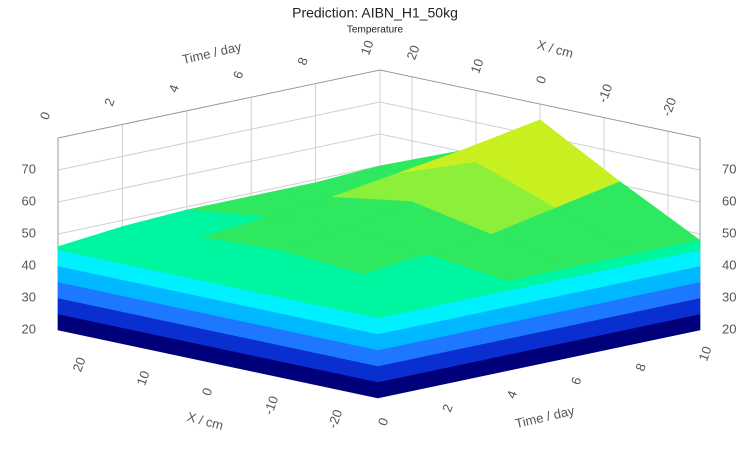 The height and width of the screenshot is (452, 750). I want to click on box-frame, so click(379, 104).